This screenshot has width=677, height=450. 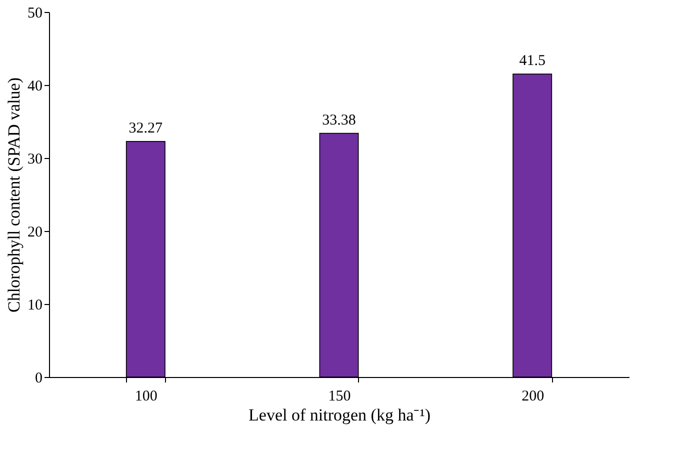 What do you see at coordinates (35, 232) in the screenshot?
I see `y-tick-label: 20` at bounding box center [35, 232].